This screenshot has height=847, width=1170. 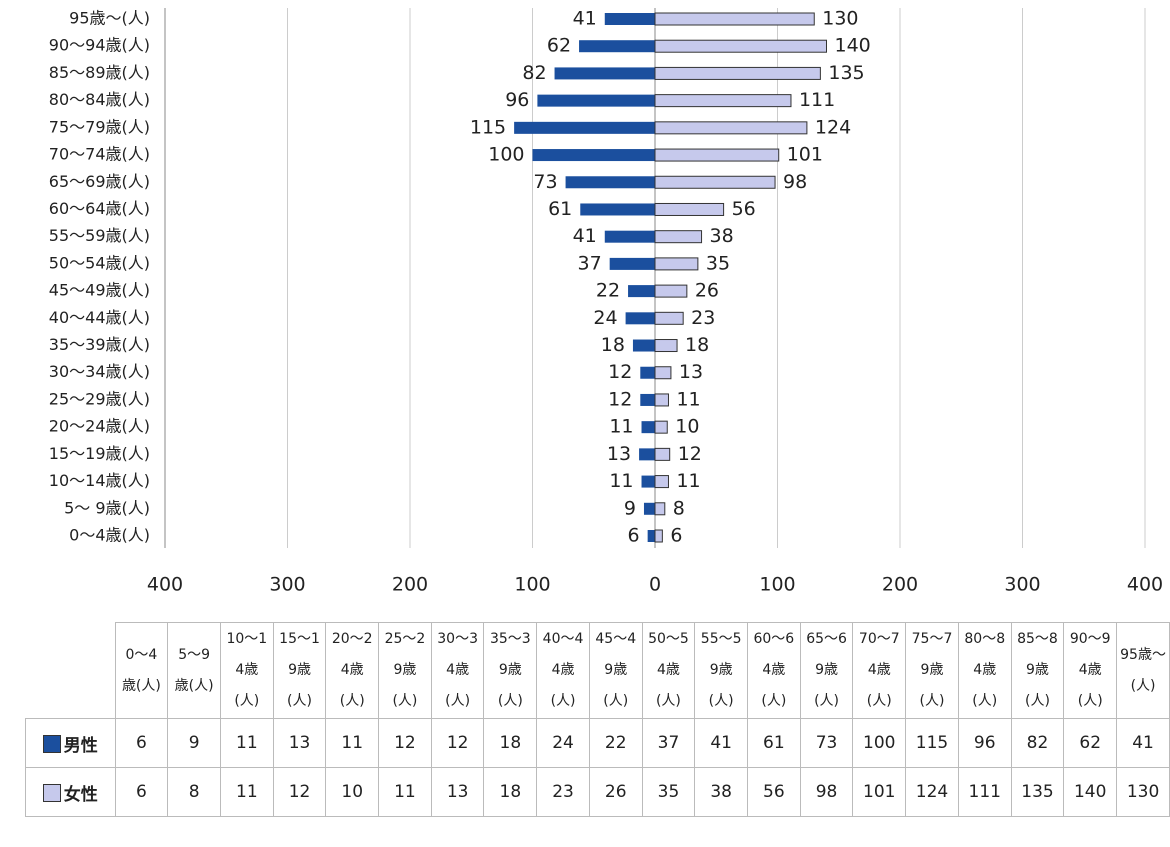 What do you see at coordinates (707, 291) in the screenshot?
I see `value-label: 26` at bounding box center [707, 291].